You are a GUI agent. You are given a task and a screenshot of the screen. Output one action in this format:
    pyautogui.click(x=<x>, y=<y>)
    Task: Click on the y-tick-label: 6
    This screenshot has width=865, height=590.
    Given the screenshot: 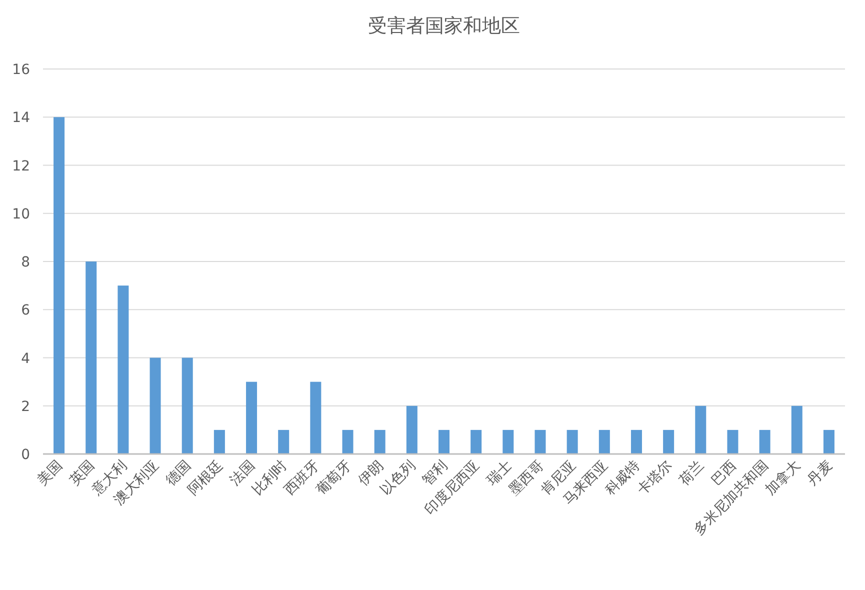 What is the action you would take?
    pyautogui.click(x=25, y=310)
    